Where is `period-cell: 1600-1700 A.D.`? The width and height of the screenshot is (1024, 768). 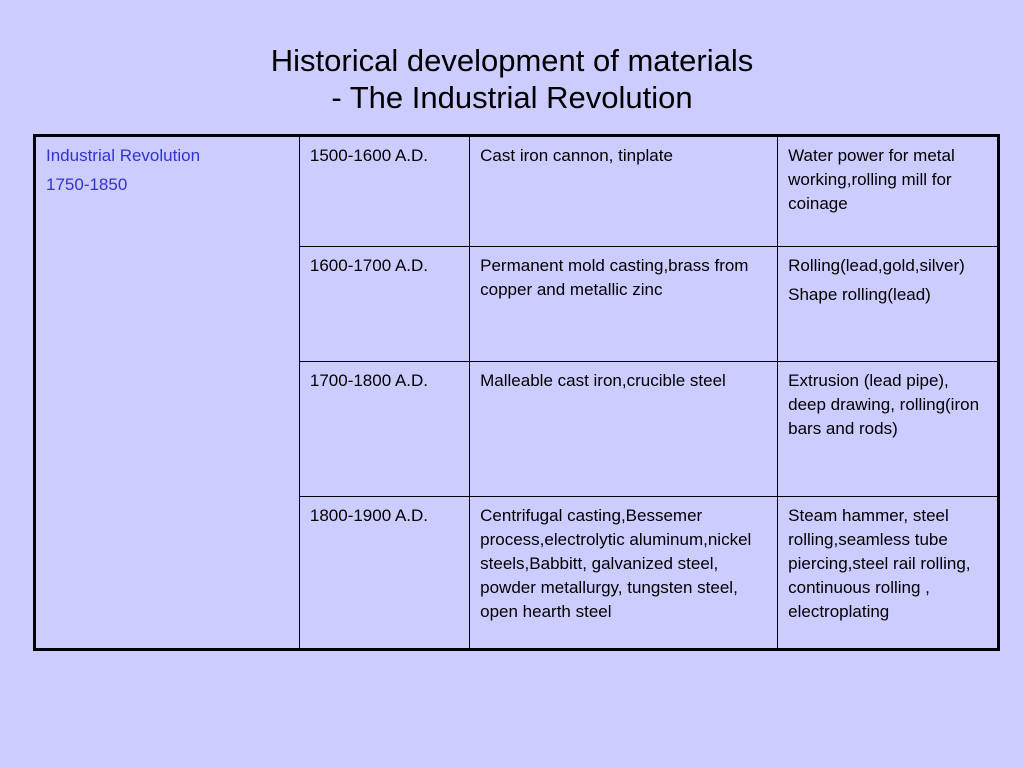 period-cell: 1600-1700 A.D. is located at coordinates (384, 304).